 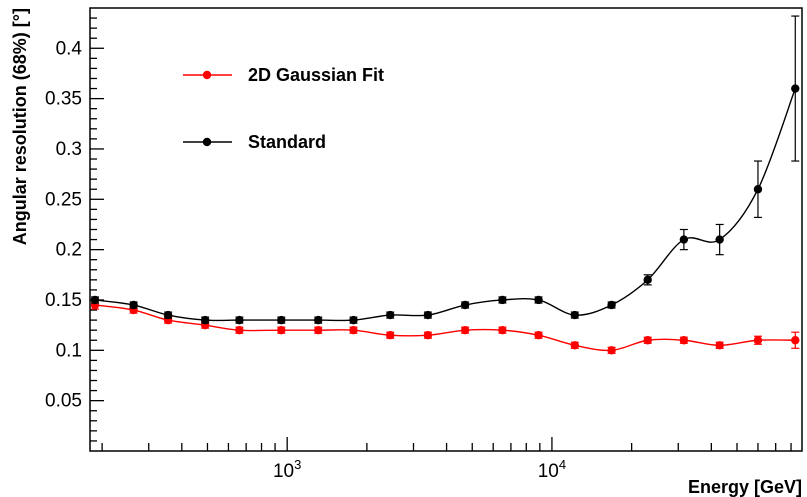 I want to click on y-tick-label: 0.05, so click(x=63, y=401).